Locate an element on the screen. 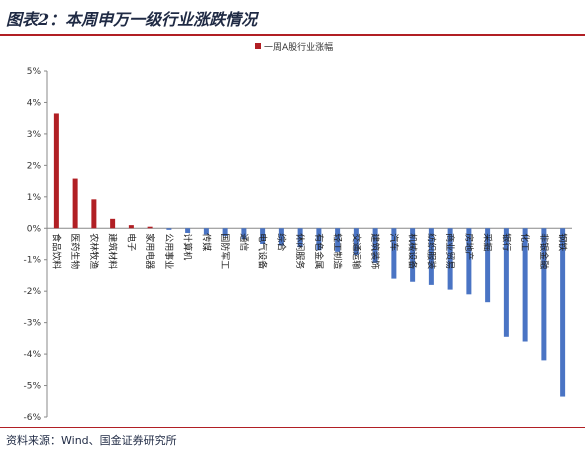 This screenshot has height=453, width=585. category-label: 电气设备 is located at coordinates (263, 251).